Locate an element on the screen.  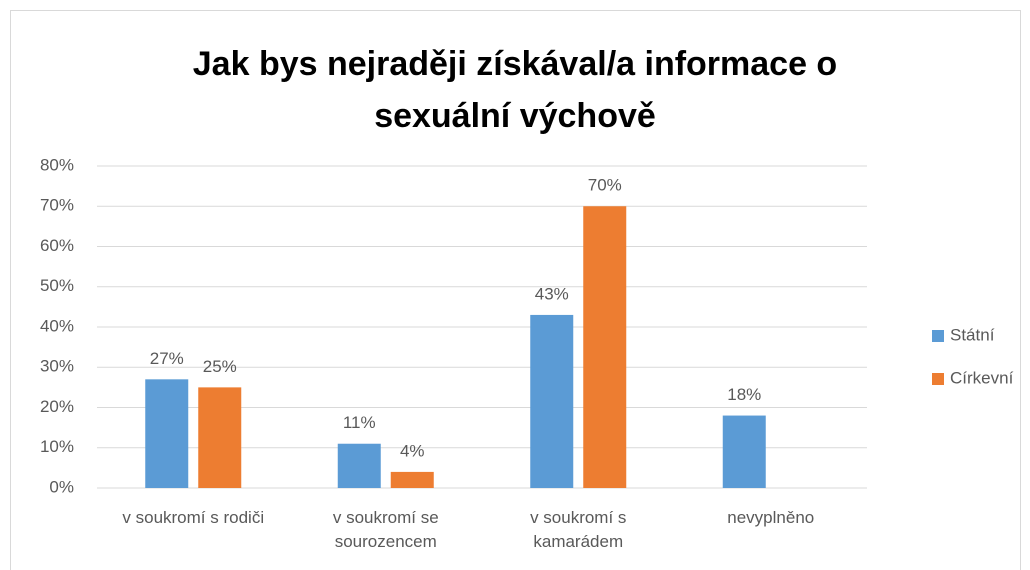
y-tick-label: 20% is located at coordinates (57, 406).